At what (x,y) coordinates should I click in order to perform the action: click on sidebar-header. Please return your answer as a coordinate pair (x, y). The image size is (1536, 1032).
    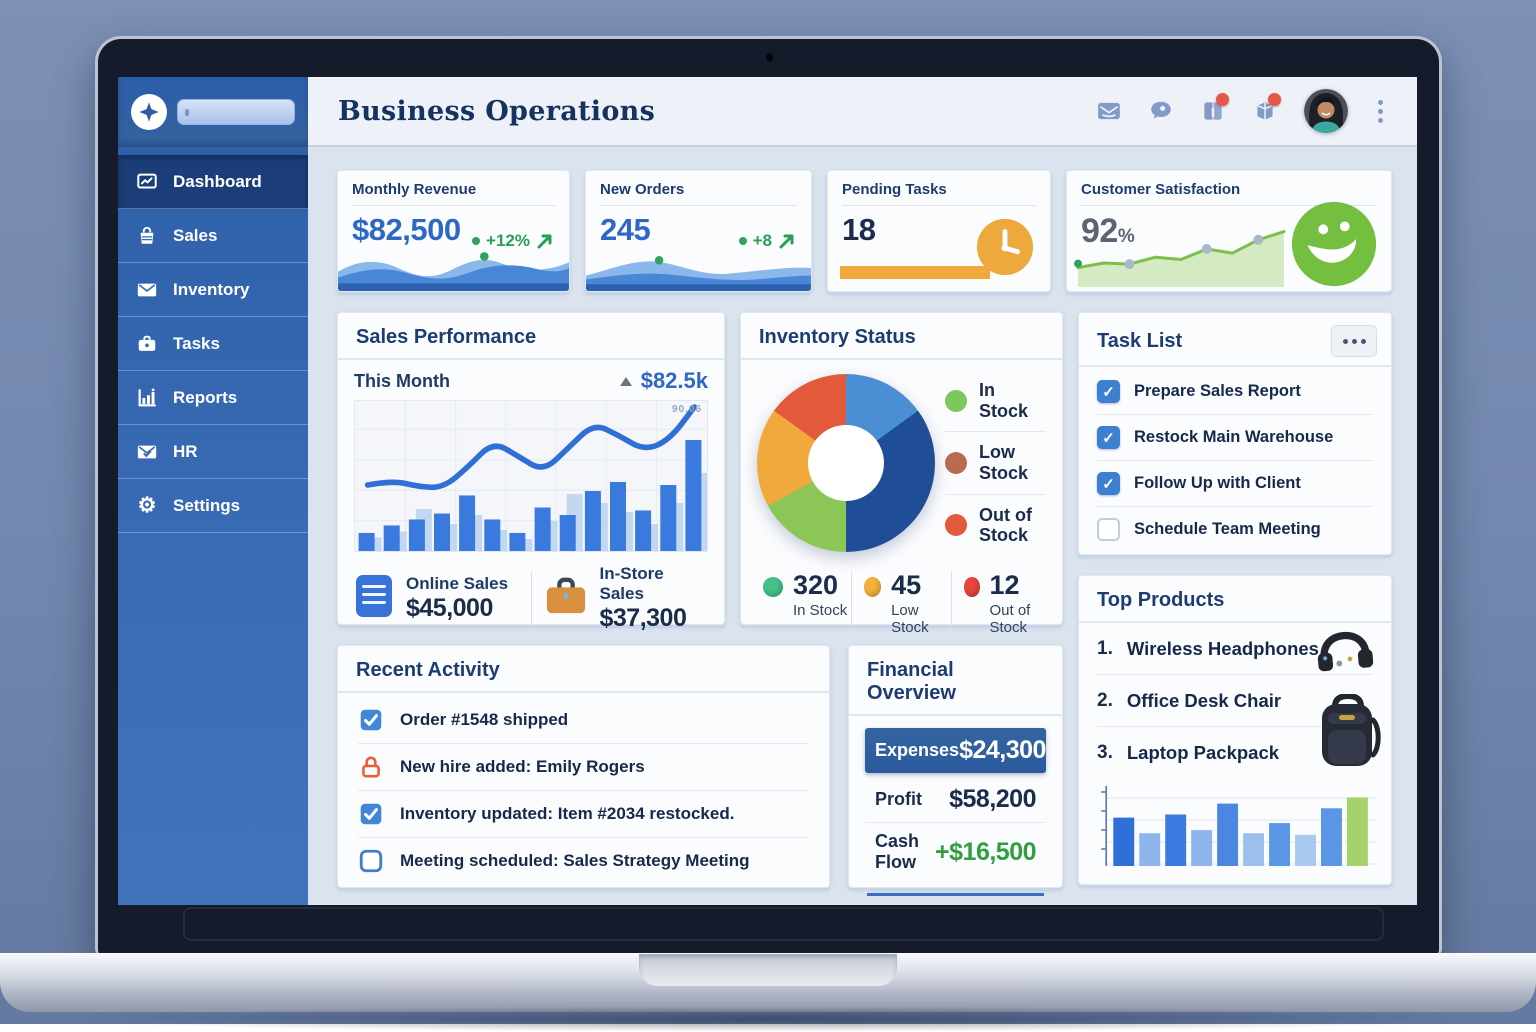
    Looking at the image, I should click on (213, 112).